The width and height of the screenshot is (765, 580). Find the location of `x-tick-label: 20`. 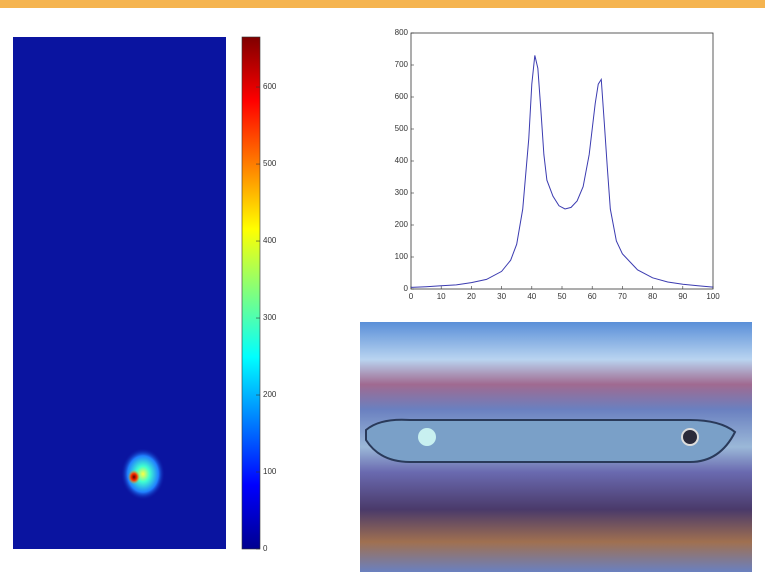

x-tick-label: 20 is located at coordinates (471, 296).